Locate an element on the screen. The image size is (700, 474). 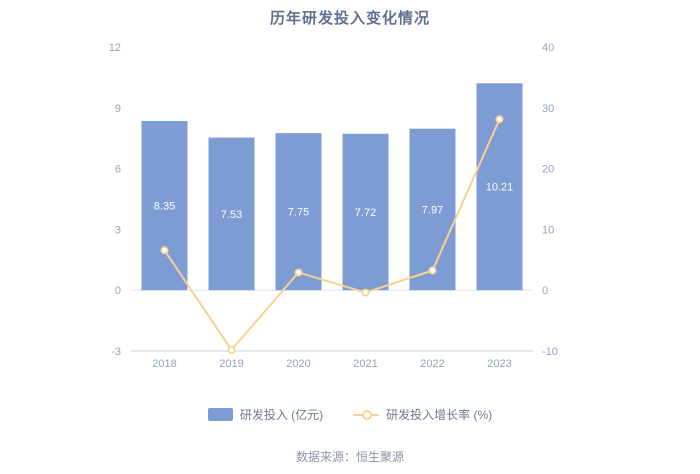
x-axis-category-label: 2022 is located at coordinates (432, 364).